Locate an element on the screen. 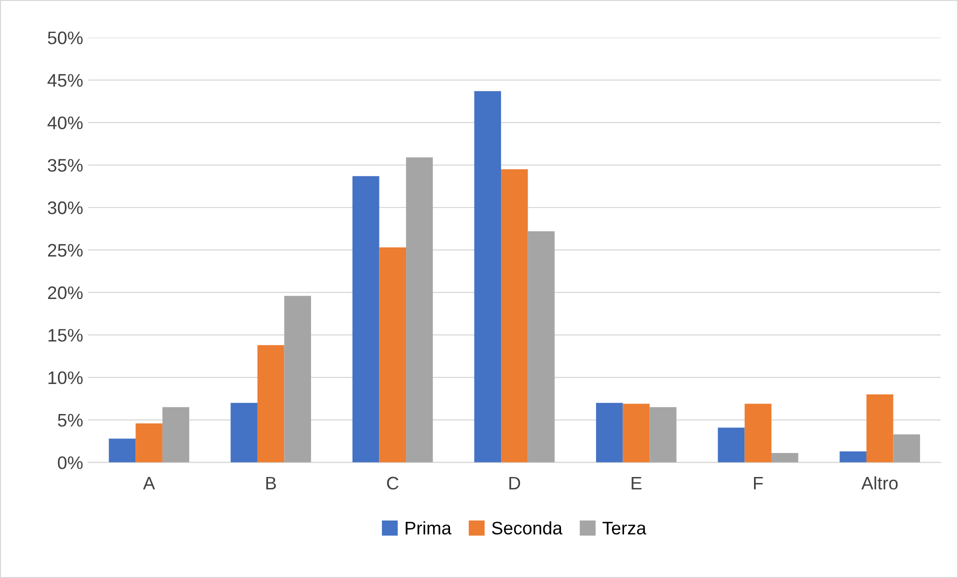 This screenshot has height=578, width=958. y-tick-label: 40% is located at coordinates (65, 123).